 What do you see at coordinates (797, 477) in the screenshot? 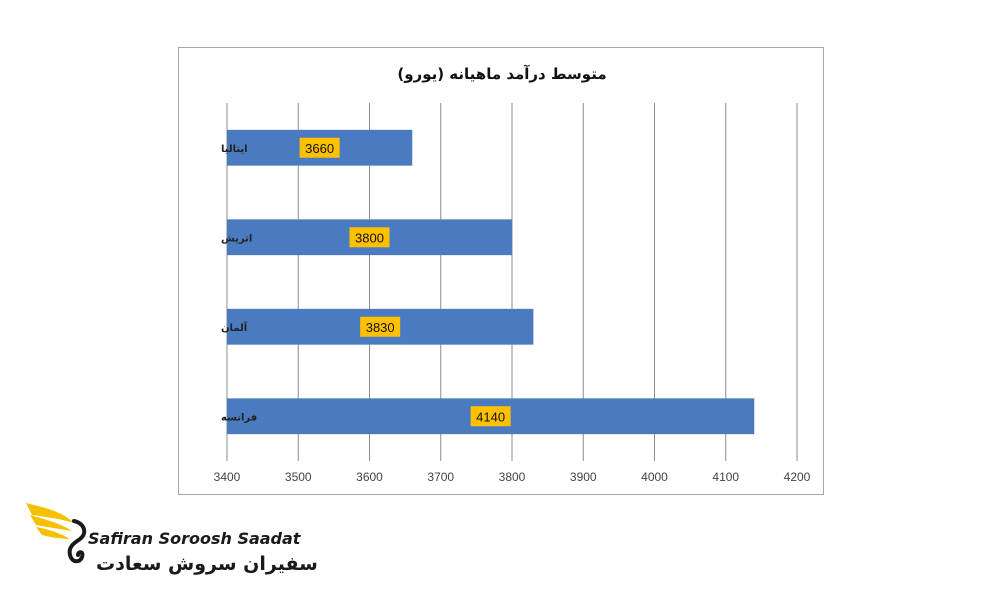
I see `x-tick-label: 4200` at bounding box center [797, 477].